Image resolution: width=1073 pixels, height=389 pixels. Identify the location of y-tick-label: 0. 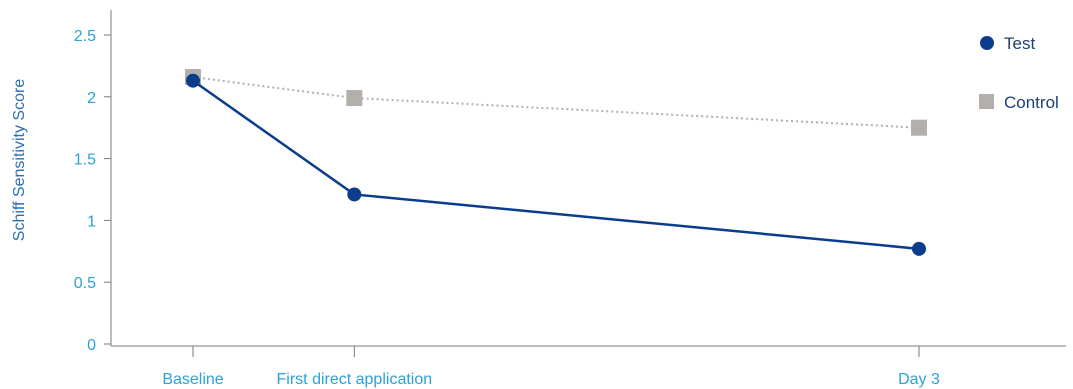
(91, 345).